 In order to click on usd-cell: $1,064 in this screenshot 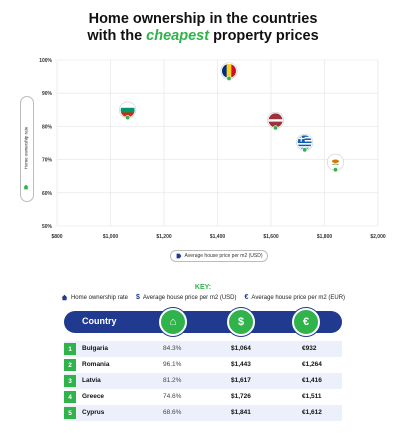, I will do `click(241, 348)`.